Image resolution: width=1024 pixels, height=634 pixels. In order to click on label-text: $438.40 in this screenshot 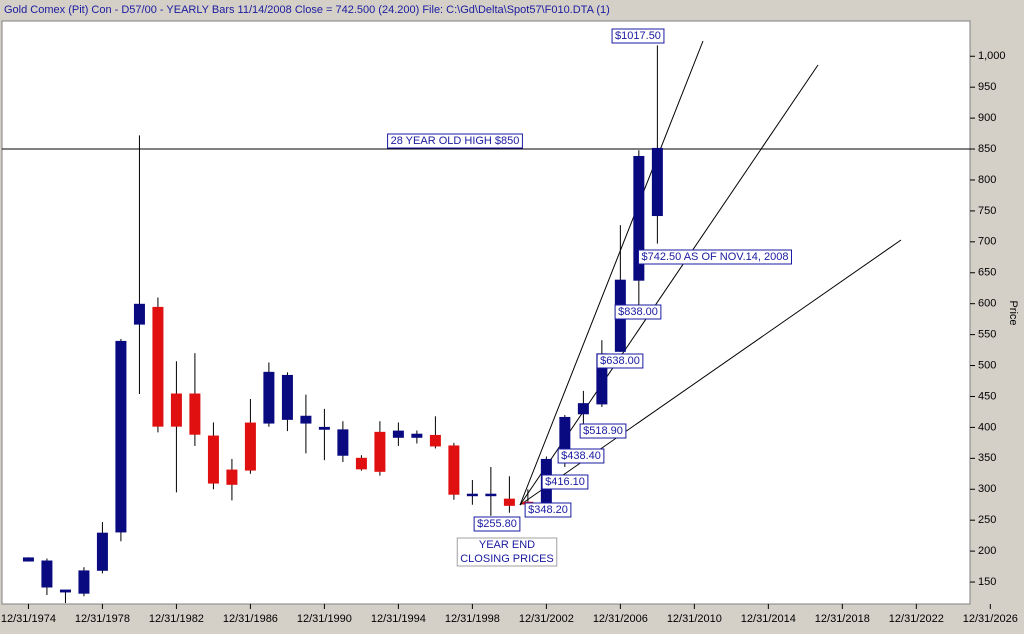, I will do `click(581, 456)`.